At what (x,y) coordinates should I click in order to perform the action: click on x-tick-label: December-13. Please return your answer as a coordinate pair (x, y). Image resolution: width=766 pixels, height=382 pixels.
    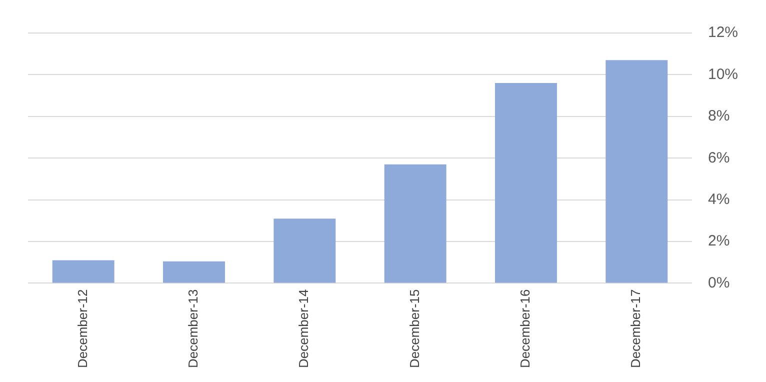
    Looking at the image, I should click on (193, 328).